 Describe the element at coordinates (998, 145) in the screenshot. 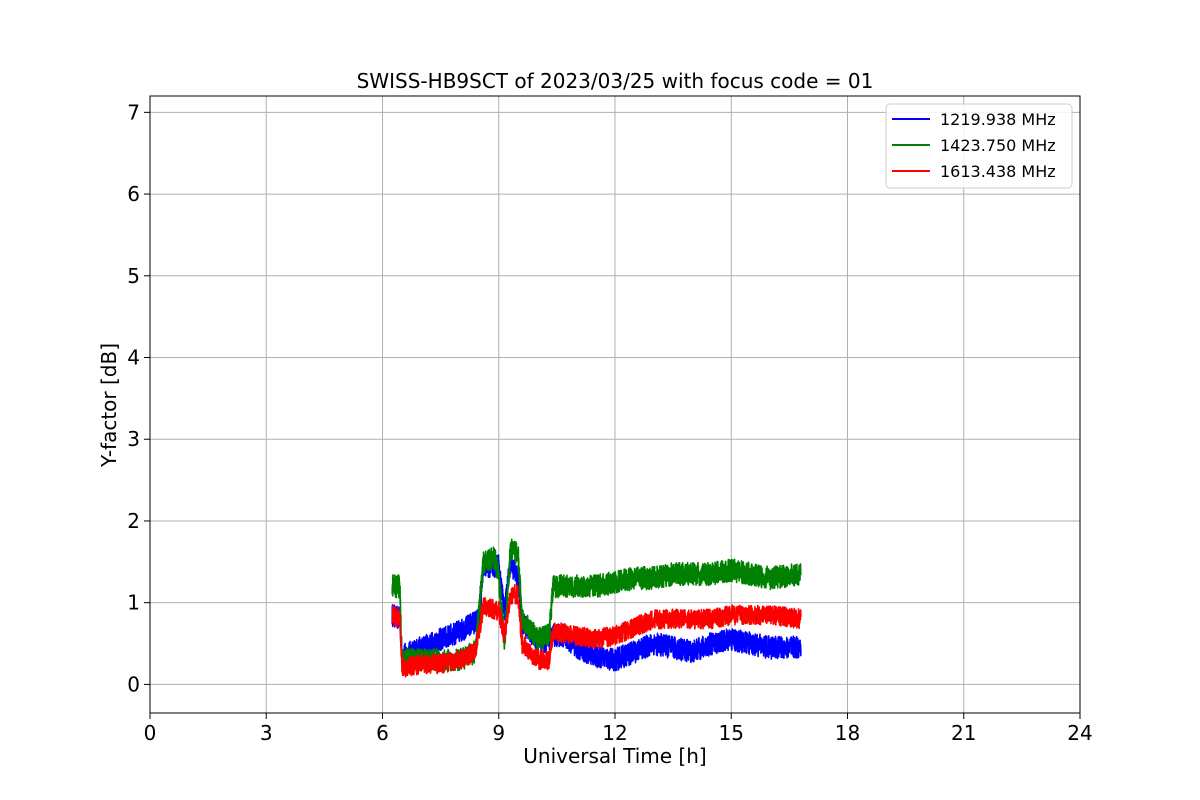

I see `legend-label-1423: 1423.750 MHz` at that location.